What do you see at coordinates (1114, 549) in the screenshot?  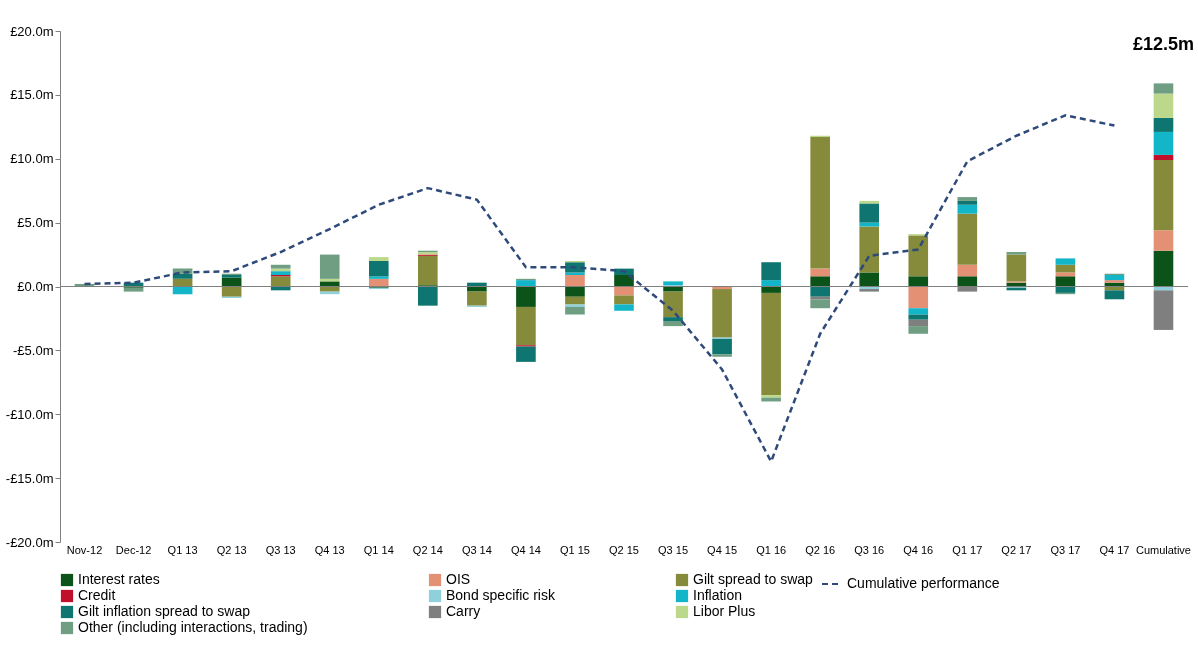 I see `x-tick-label: Q4 17` at bounding box center [1114, 549].